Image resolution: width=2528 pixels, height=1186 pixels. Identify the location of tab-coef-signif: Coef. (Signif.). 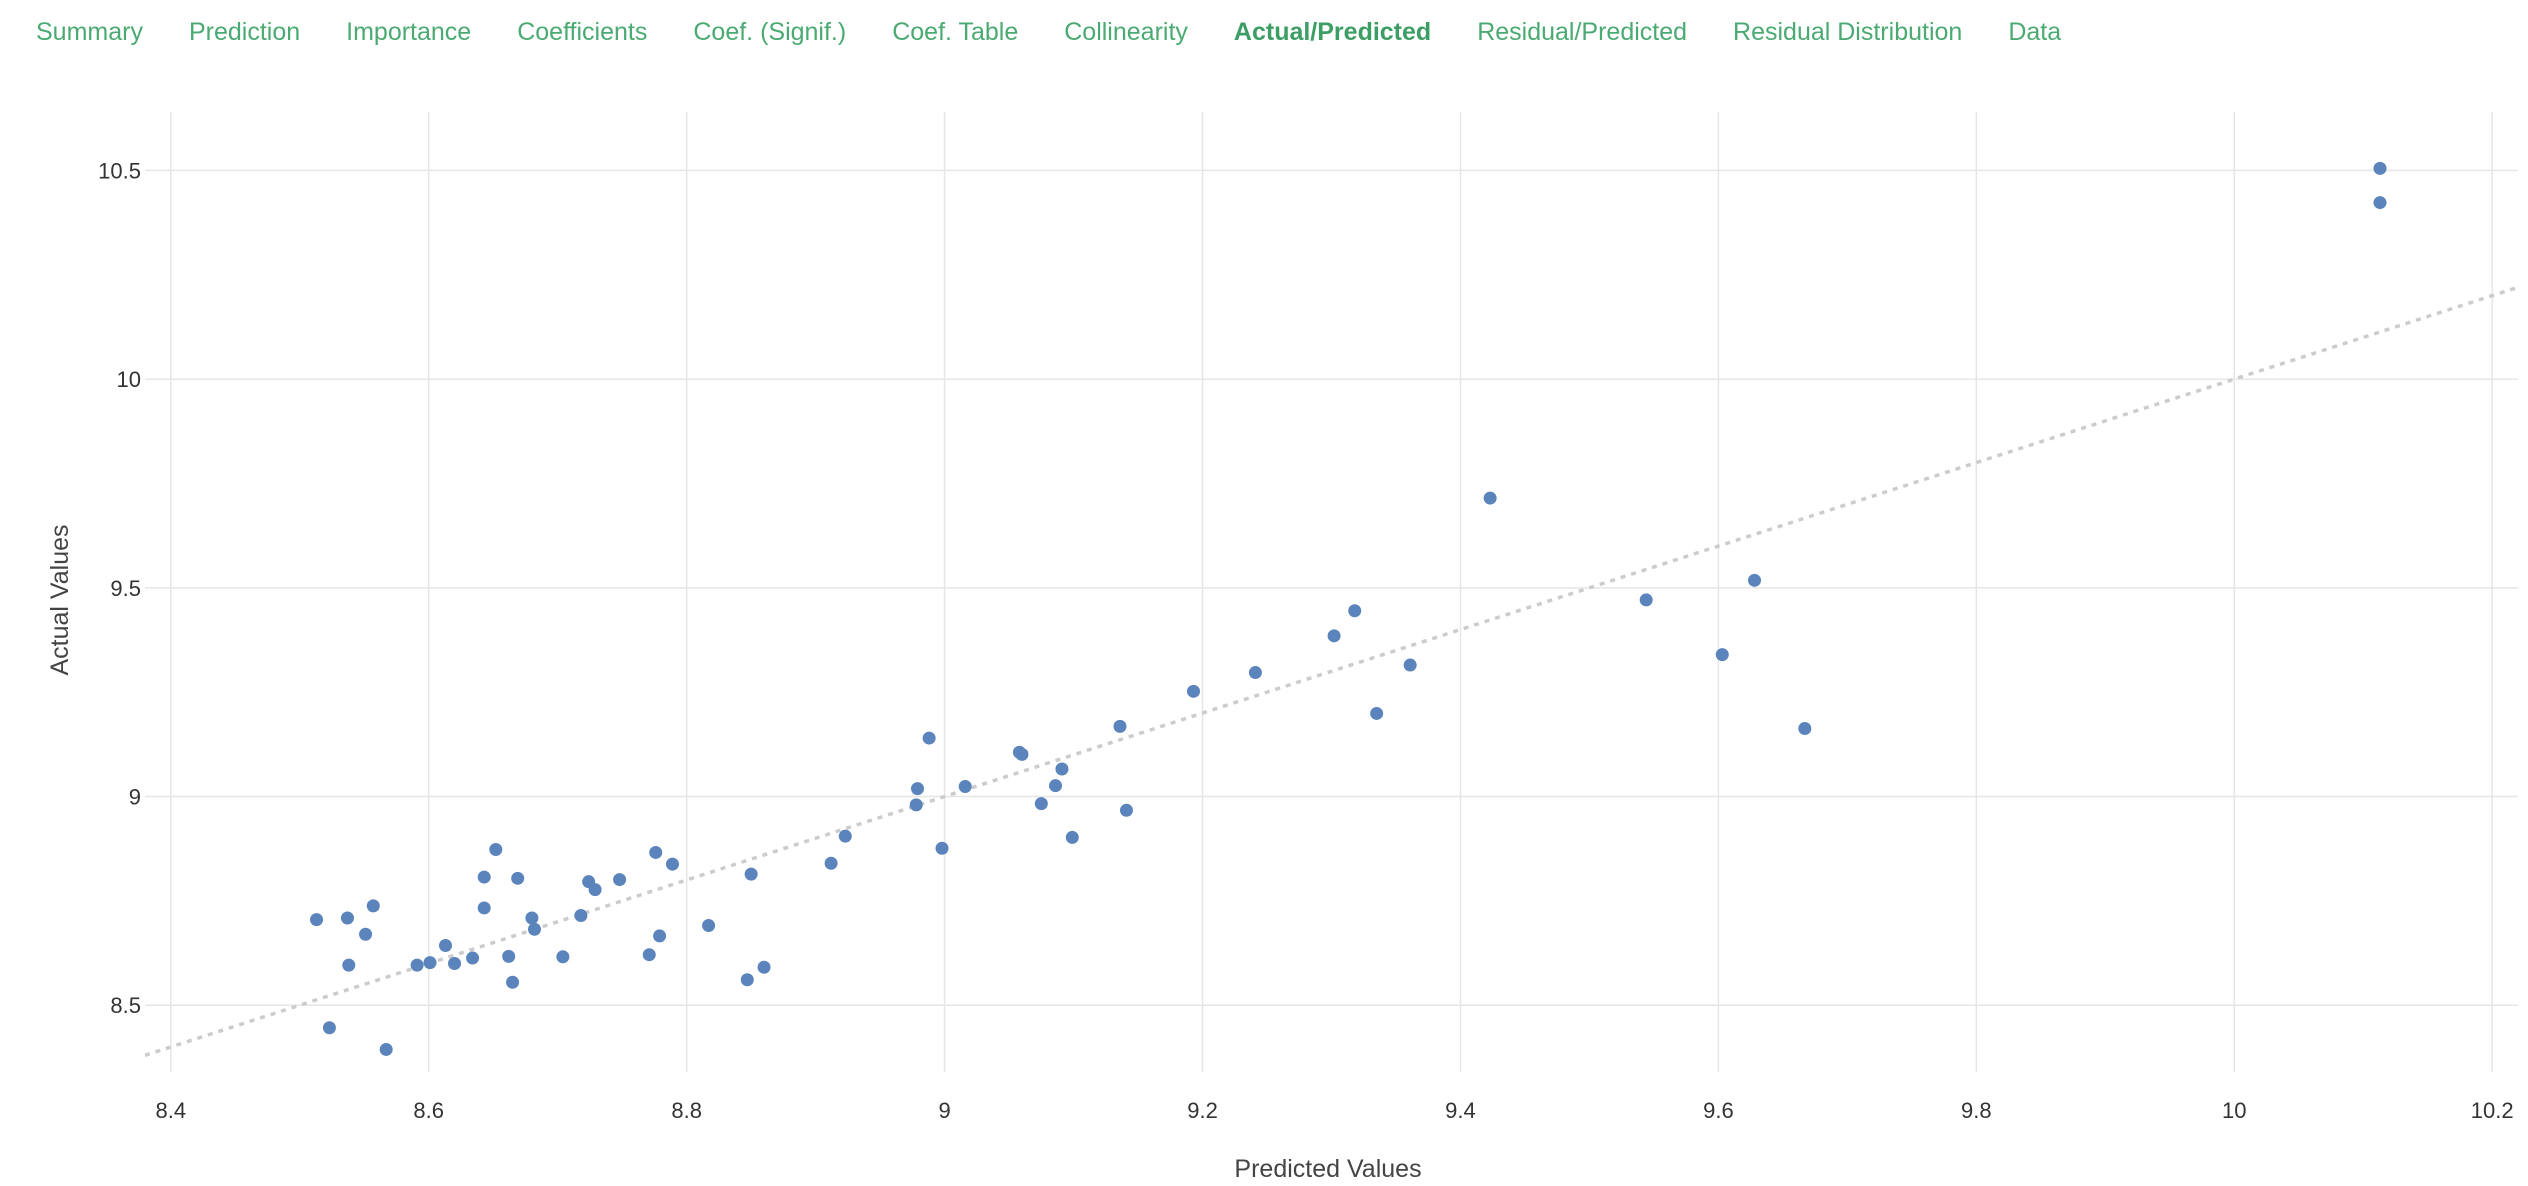
(770, 32).